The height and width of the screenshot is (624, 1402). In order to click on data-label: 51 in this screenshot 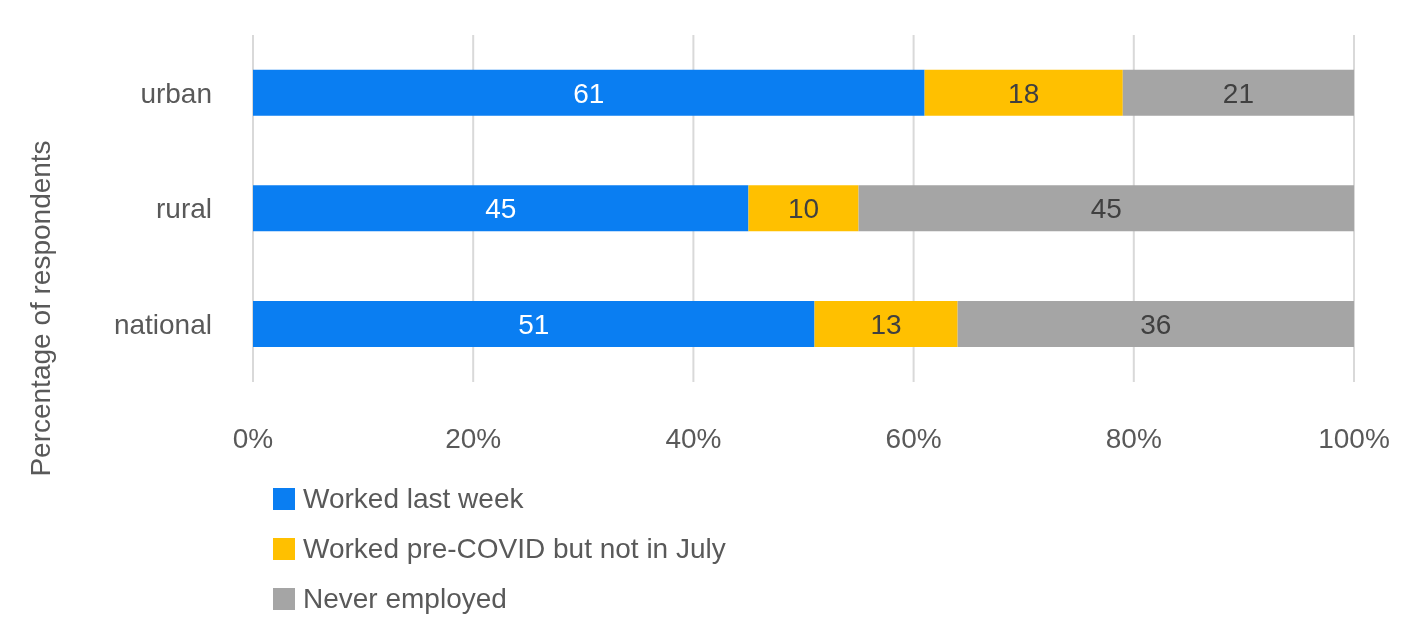, I will do `click(534, 324)`.